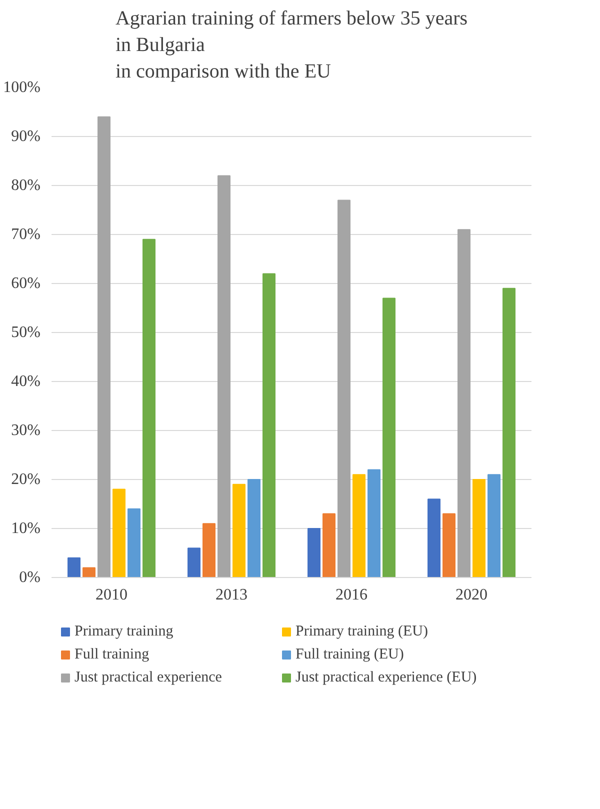 The height and width of the screenshot is (809, 600). Describe the element at coordinates (362, 631) in the screenshot. I see `legend-label: Primary training (EU)` at that location.